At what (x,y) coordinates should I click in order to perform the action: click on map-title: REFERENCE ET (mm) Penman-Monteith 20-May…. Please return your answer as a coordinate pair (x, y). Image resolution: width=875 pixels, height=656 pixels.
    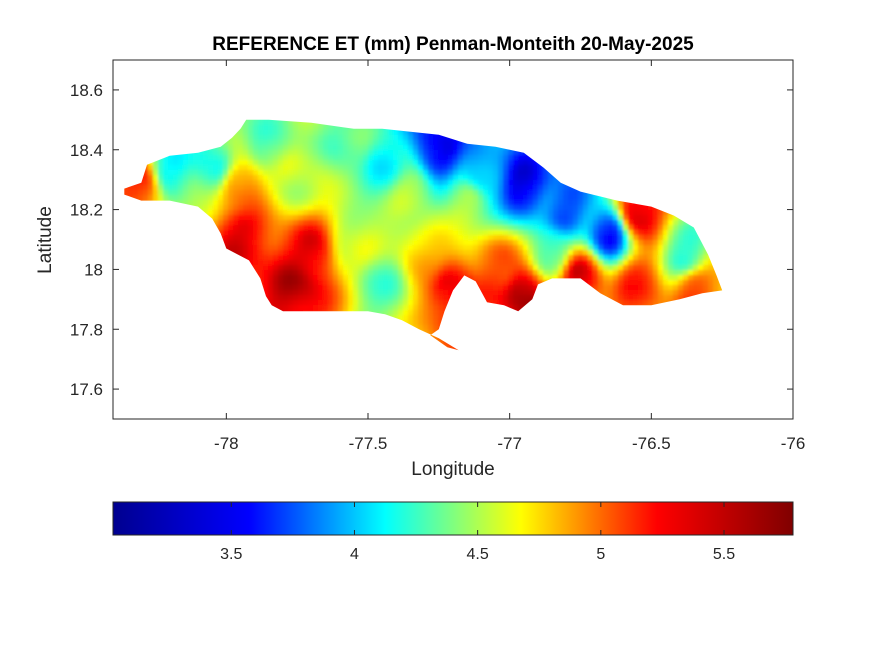
    Looking at the image, I should click on (453, 44).